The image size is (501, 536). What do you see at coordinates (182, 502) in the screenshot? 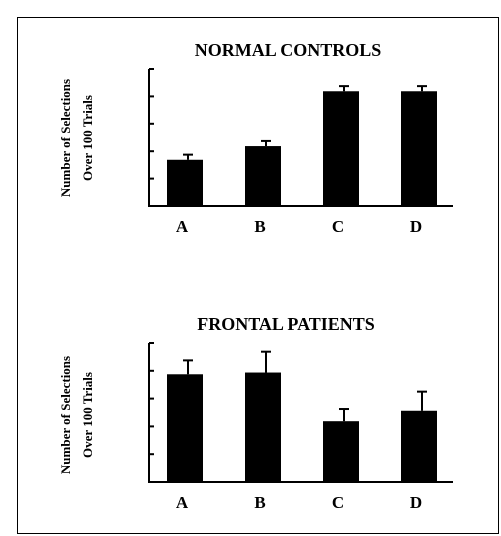
I see `chart-2-tick-label-a: A` at bounding box center [182, 502].